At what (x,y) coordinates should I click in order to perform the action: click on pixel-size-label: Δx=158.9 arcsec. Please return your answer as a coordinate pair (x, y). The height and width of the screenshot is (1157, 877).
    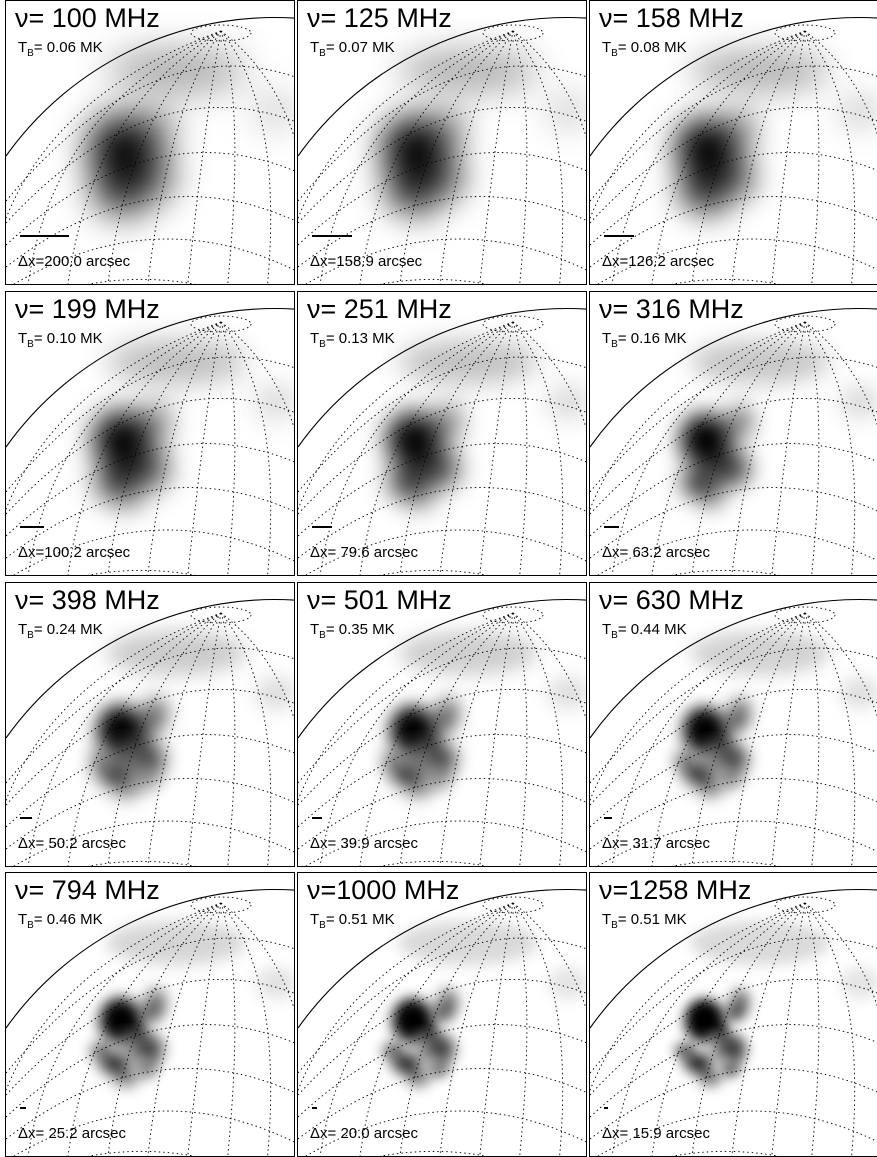
    Looking at the image, I should click on (366, 261).